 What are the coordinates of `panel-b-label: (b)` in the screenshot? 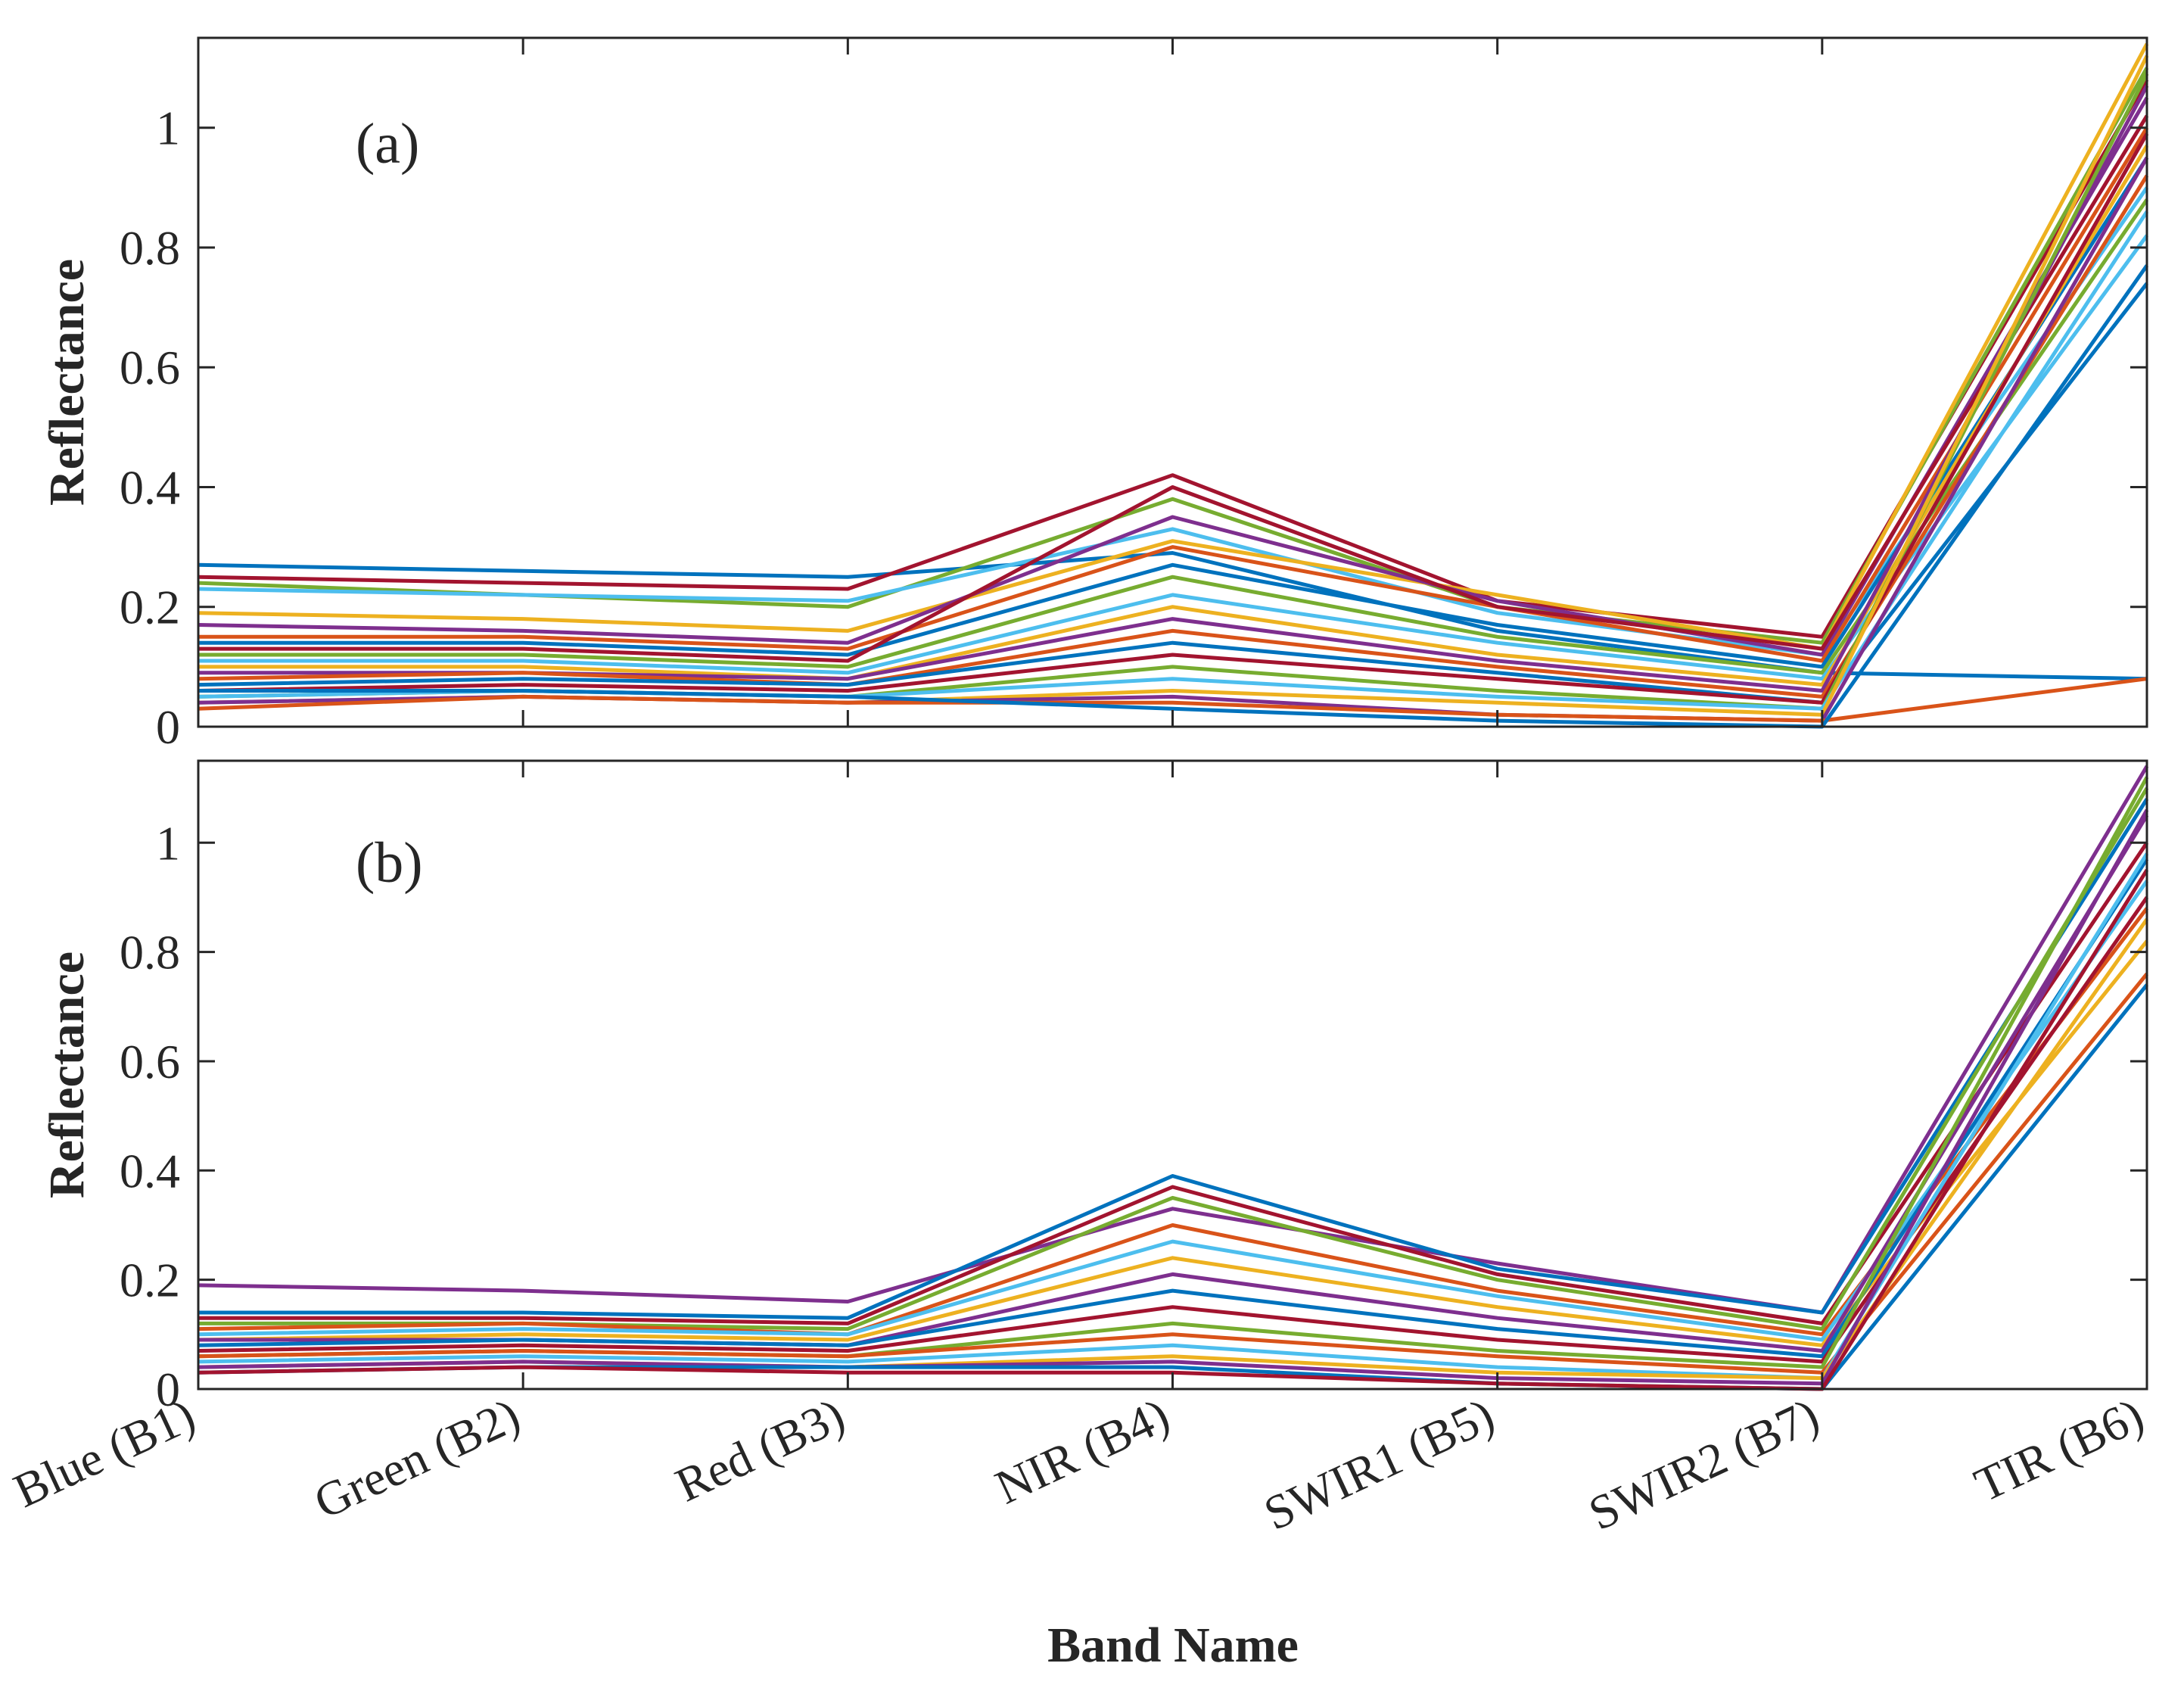 It's located at (389, 863).